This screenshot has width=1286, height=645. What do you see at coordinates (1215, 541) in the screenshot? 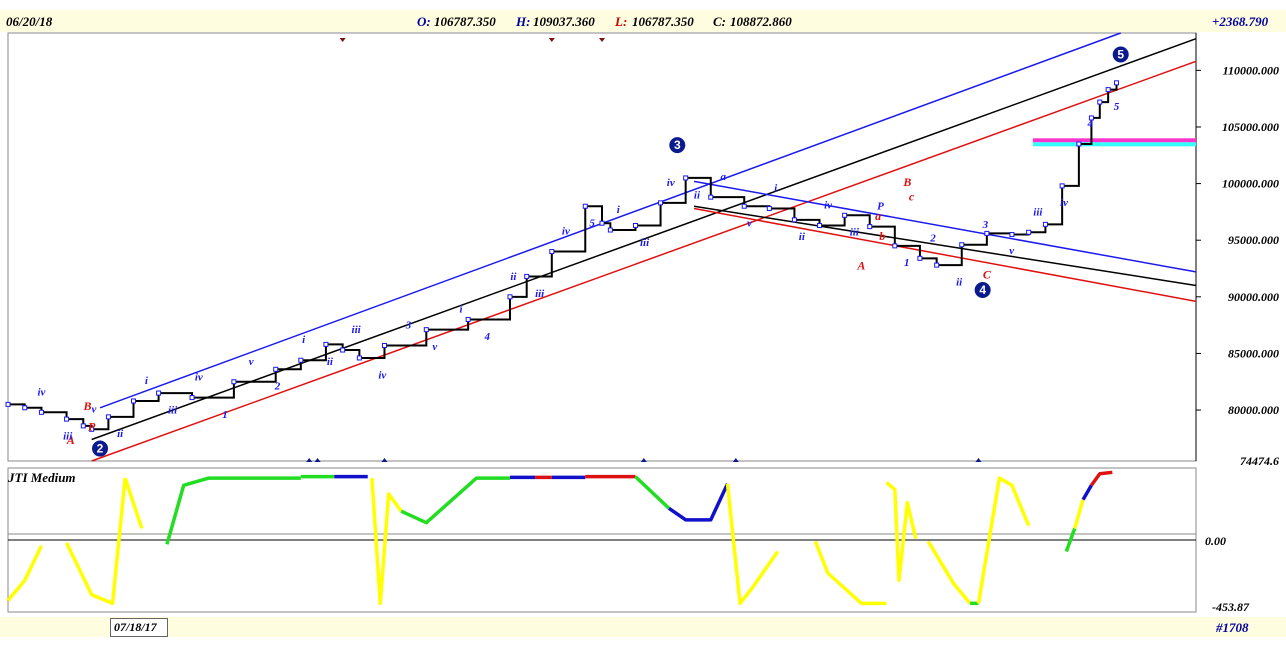
I see `indicator-zero-label: 0.00` at bounding box center [1215, 541].